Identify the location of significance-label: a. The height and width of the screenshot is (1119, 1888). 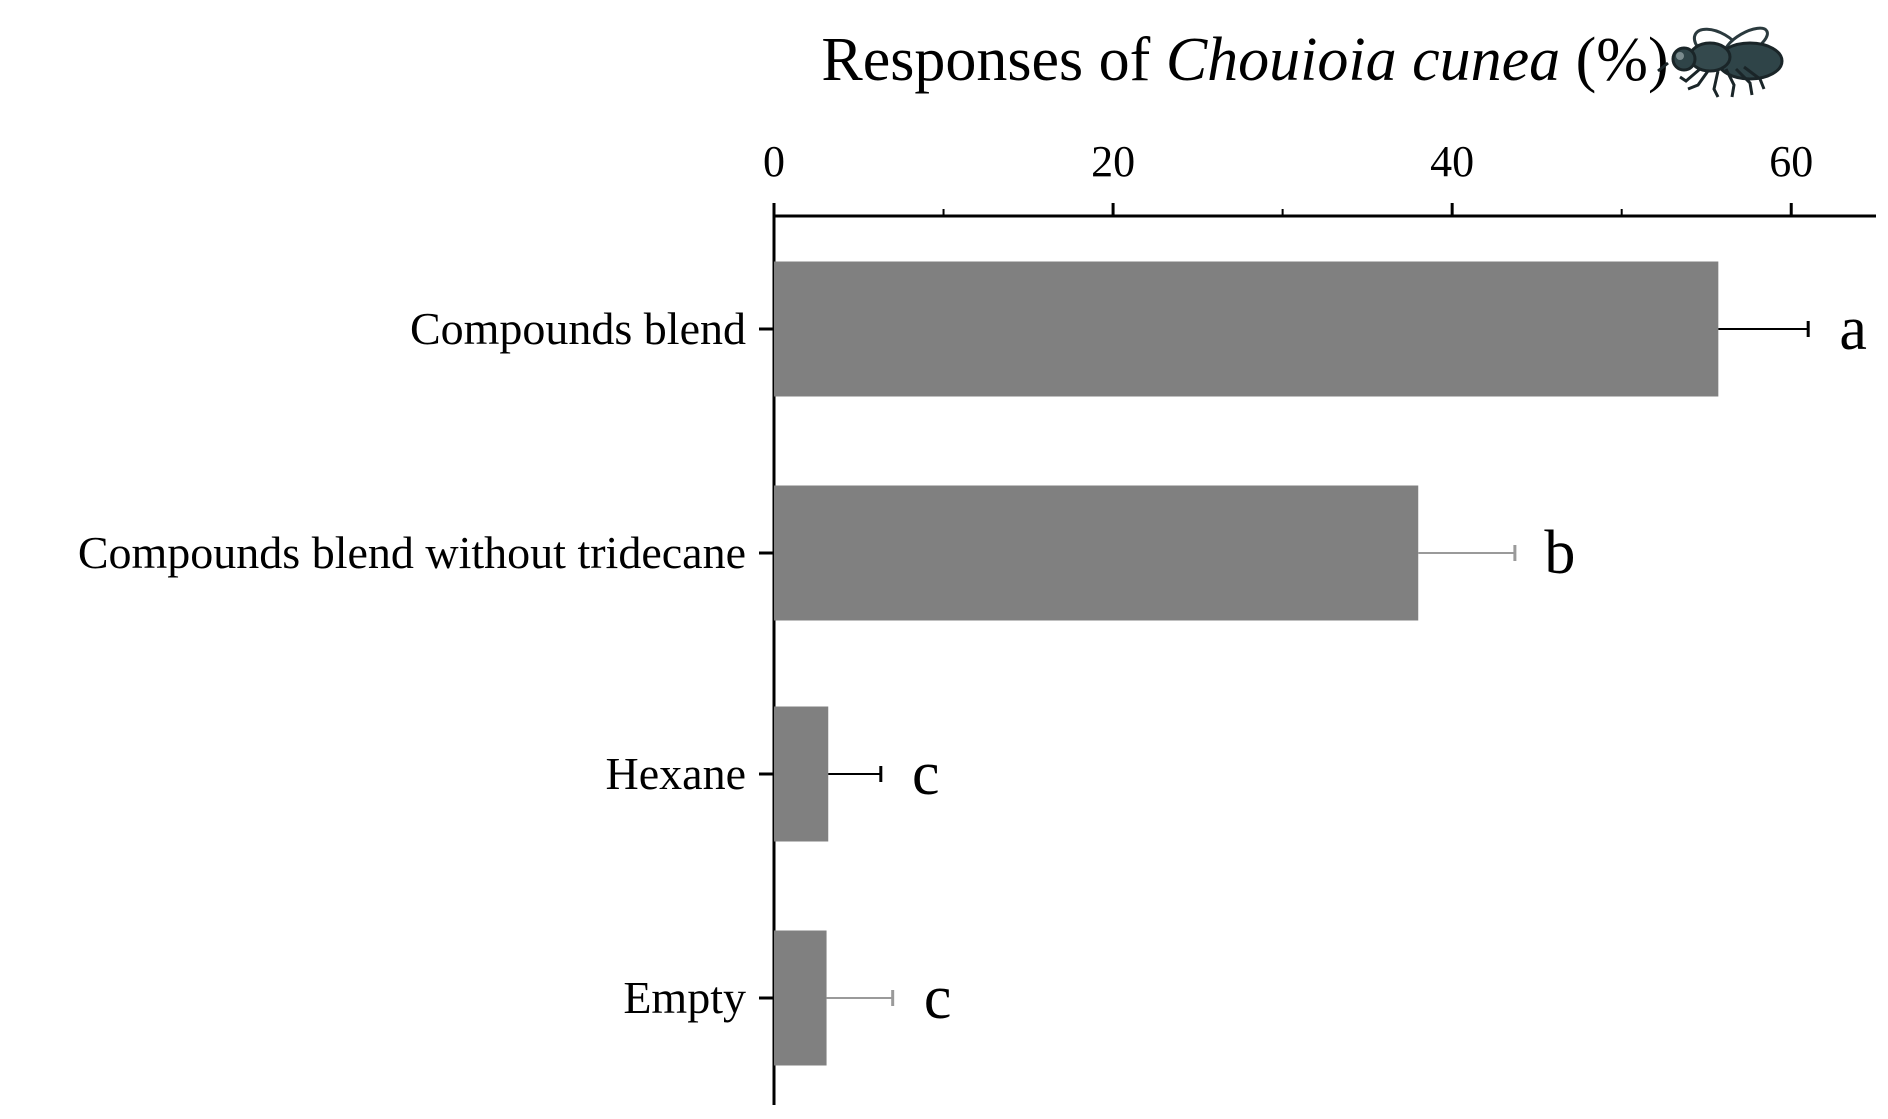
(1853, 329).